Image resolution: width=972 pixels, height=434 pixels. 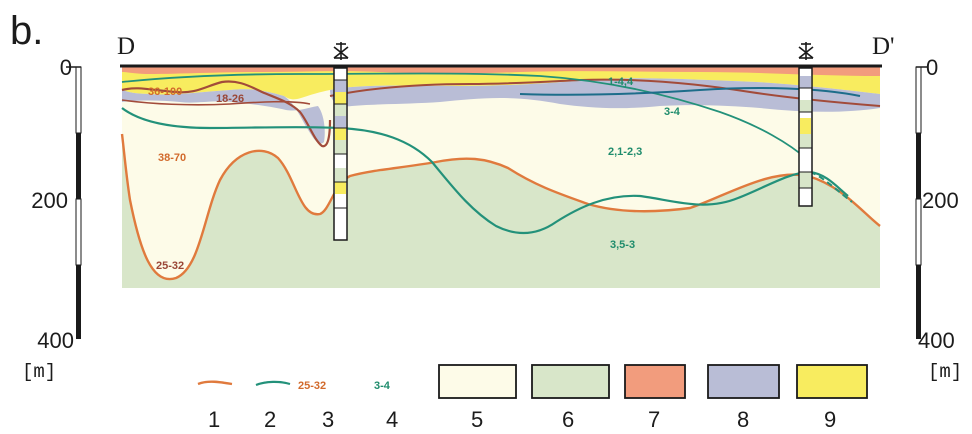 I want to click on top-layer-area, so click(x=501, y=71).